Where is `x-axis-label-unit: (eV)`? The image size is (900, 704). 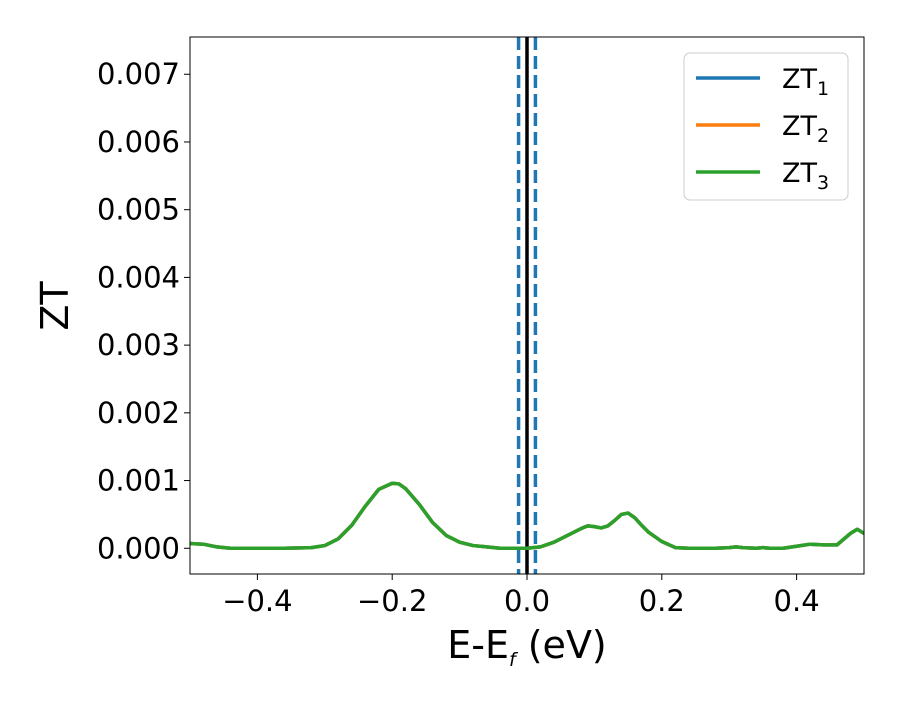
x-axis-label-unit: (eV) is located at coordinates (561, 645).